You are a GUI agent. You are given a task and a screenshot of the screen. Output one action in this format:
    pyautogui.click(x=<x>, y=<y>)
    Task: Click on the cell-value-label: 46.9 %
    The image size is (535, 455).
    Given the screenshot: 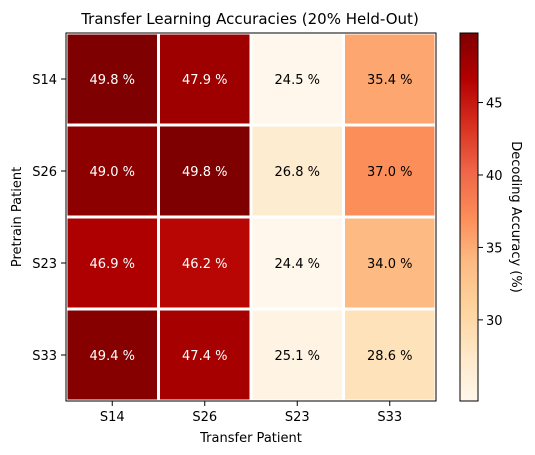 What is the action you would take?
    pyautogui.click(x=112, y=264)
    